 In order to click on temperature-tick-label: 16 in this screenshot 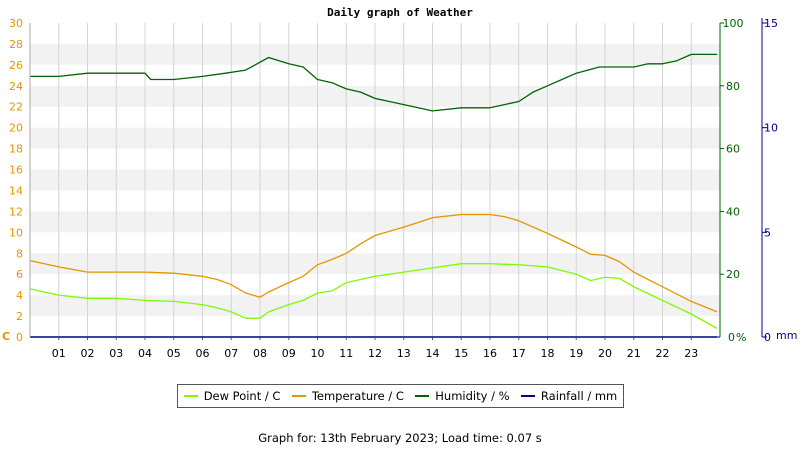, I will do `click(16, 170)`.